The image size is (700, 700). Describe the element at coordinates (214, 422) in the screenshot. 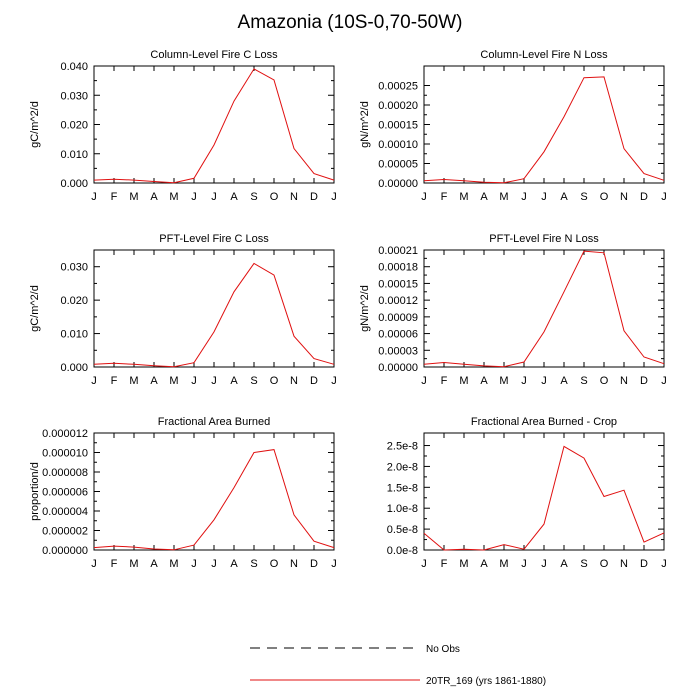

I see `chart-title: Fractional Area Burned` at that location.